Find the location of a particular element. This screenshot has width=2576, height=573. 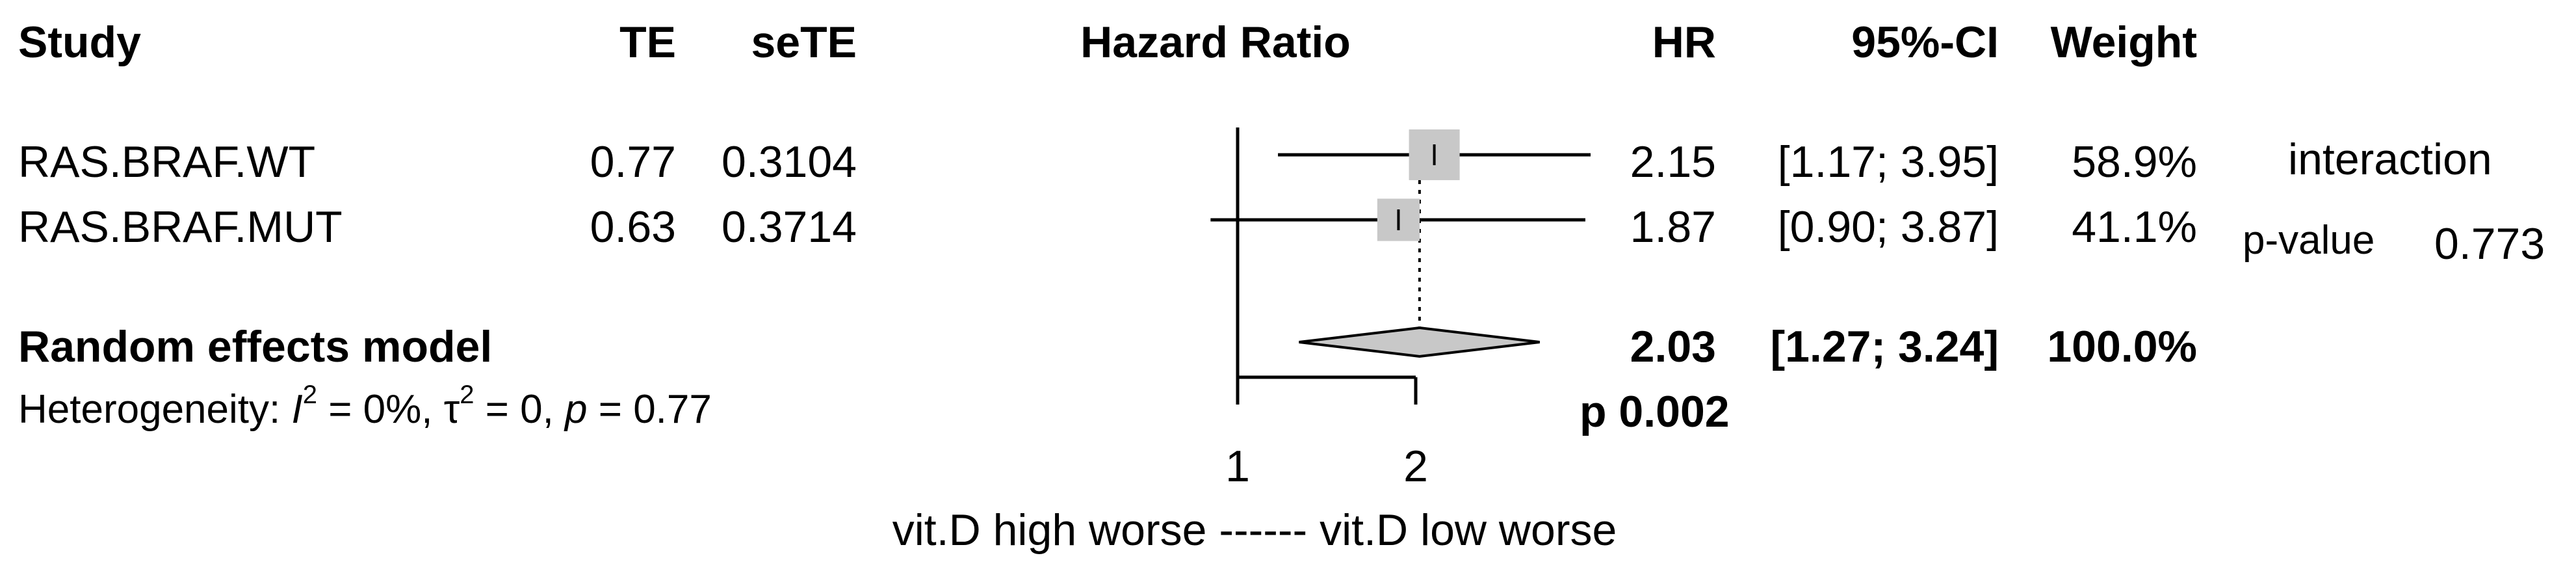

study-sete-2: 0.3714 is located at coordinates (789, 227).